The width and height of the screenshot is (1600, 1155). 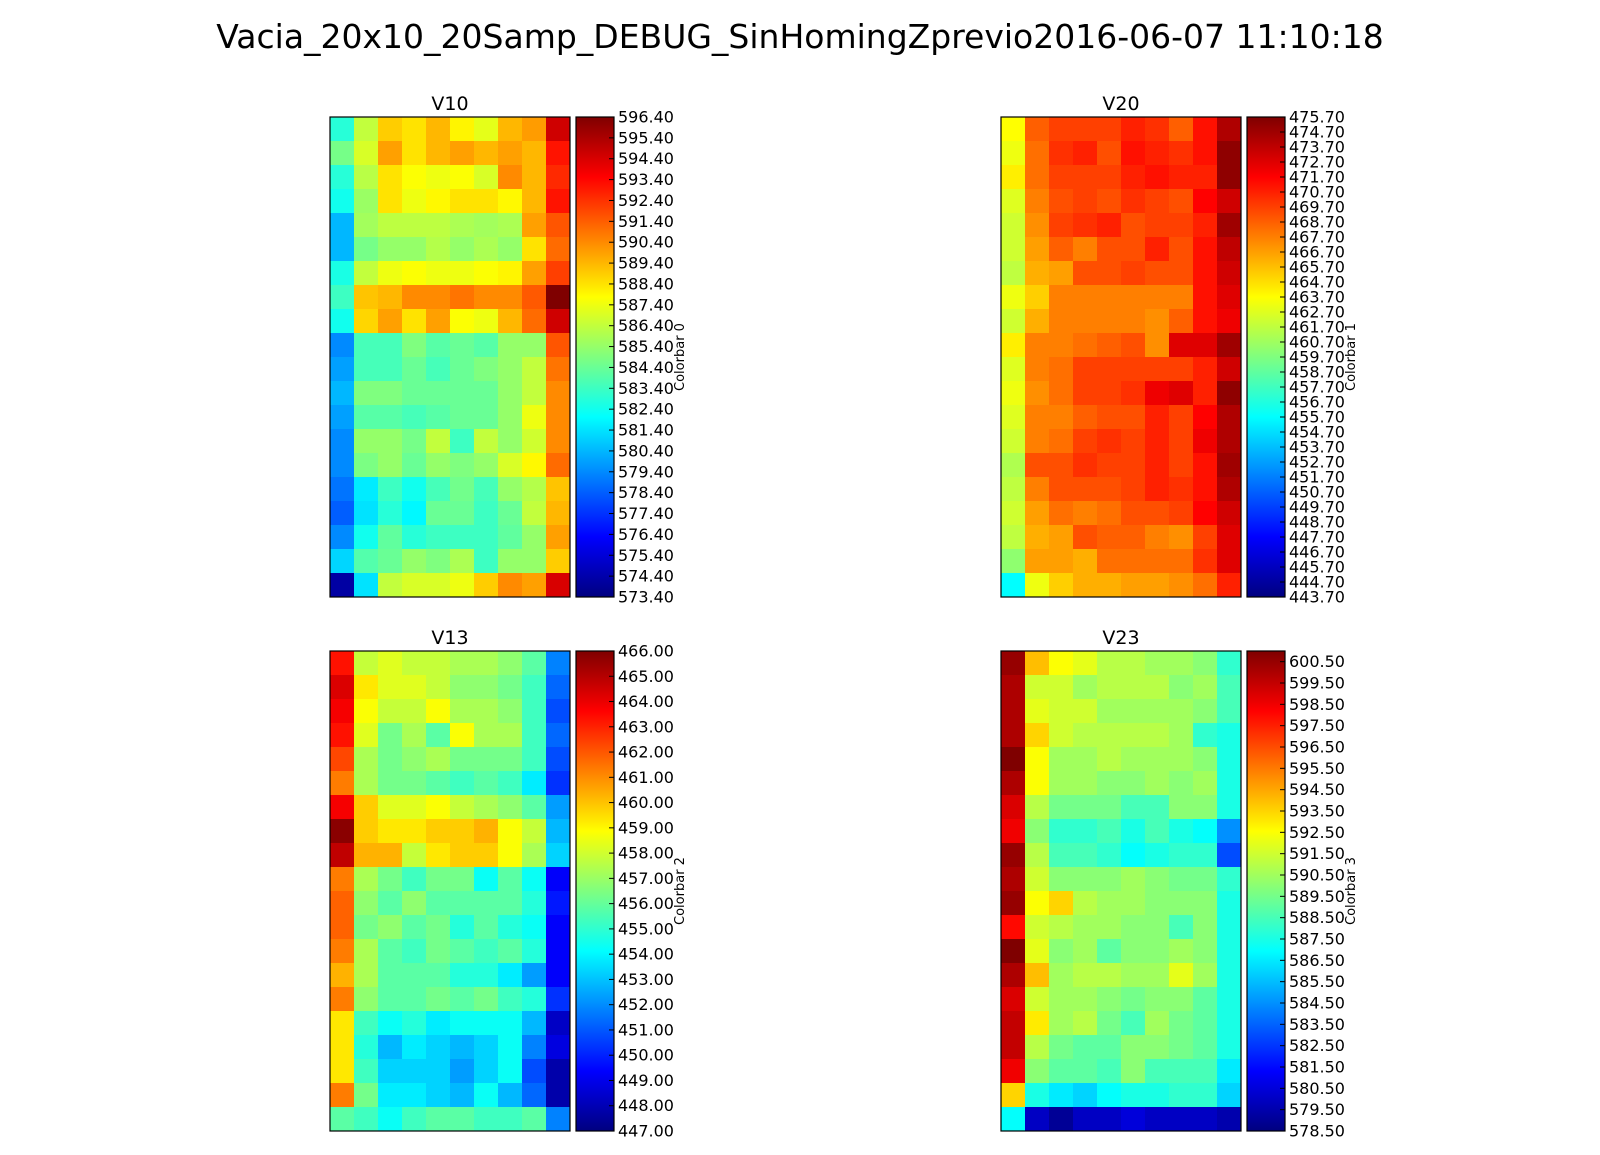 I want to click on colorbar-tick-label: 458.00, so click(x=646, y=853).